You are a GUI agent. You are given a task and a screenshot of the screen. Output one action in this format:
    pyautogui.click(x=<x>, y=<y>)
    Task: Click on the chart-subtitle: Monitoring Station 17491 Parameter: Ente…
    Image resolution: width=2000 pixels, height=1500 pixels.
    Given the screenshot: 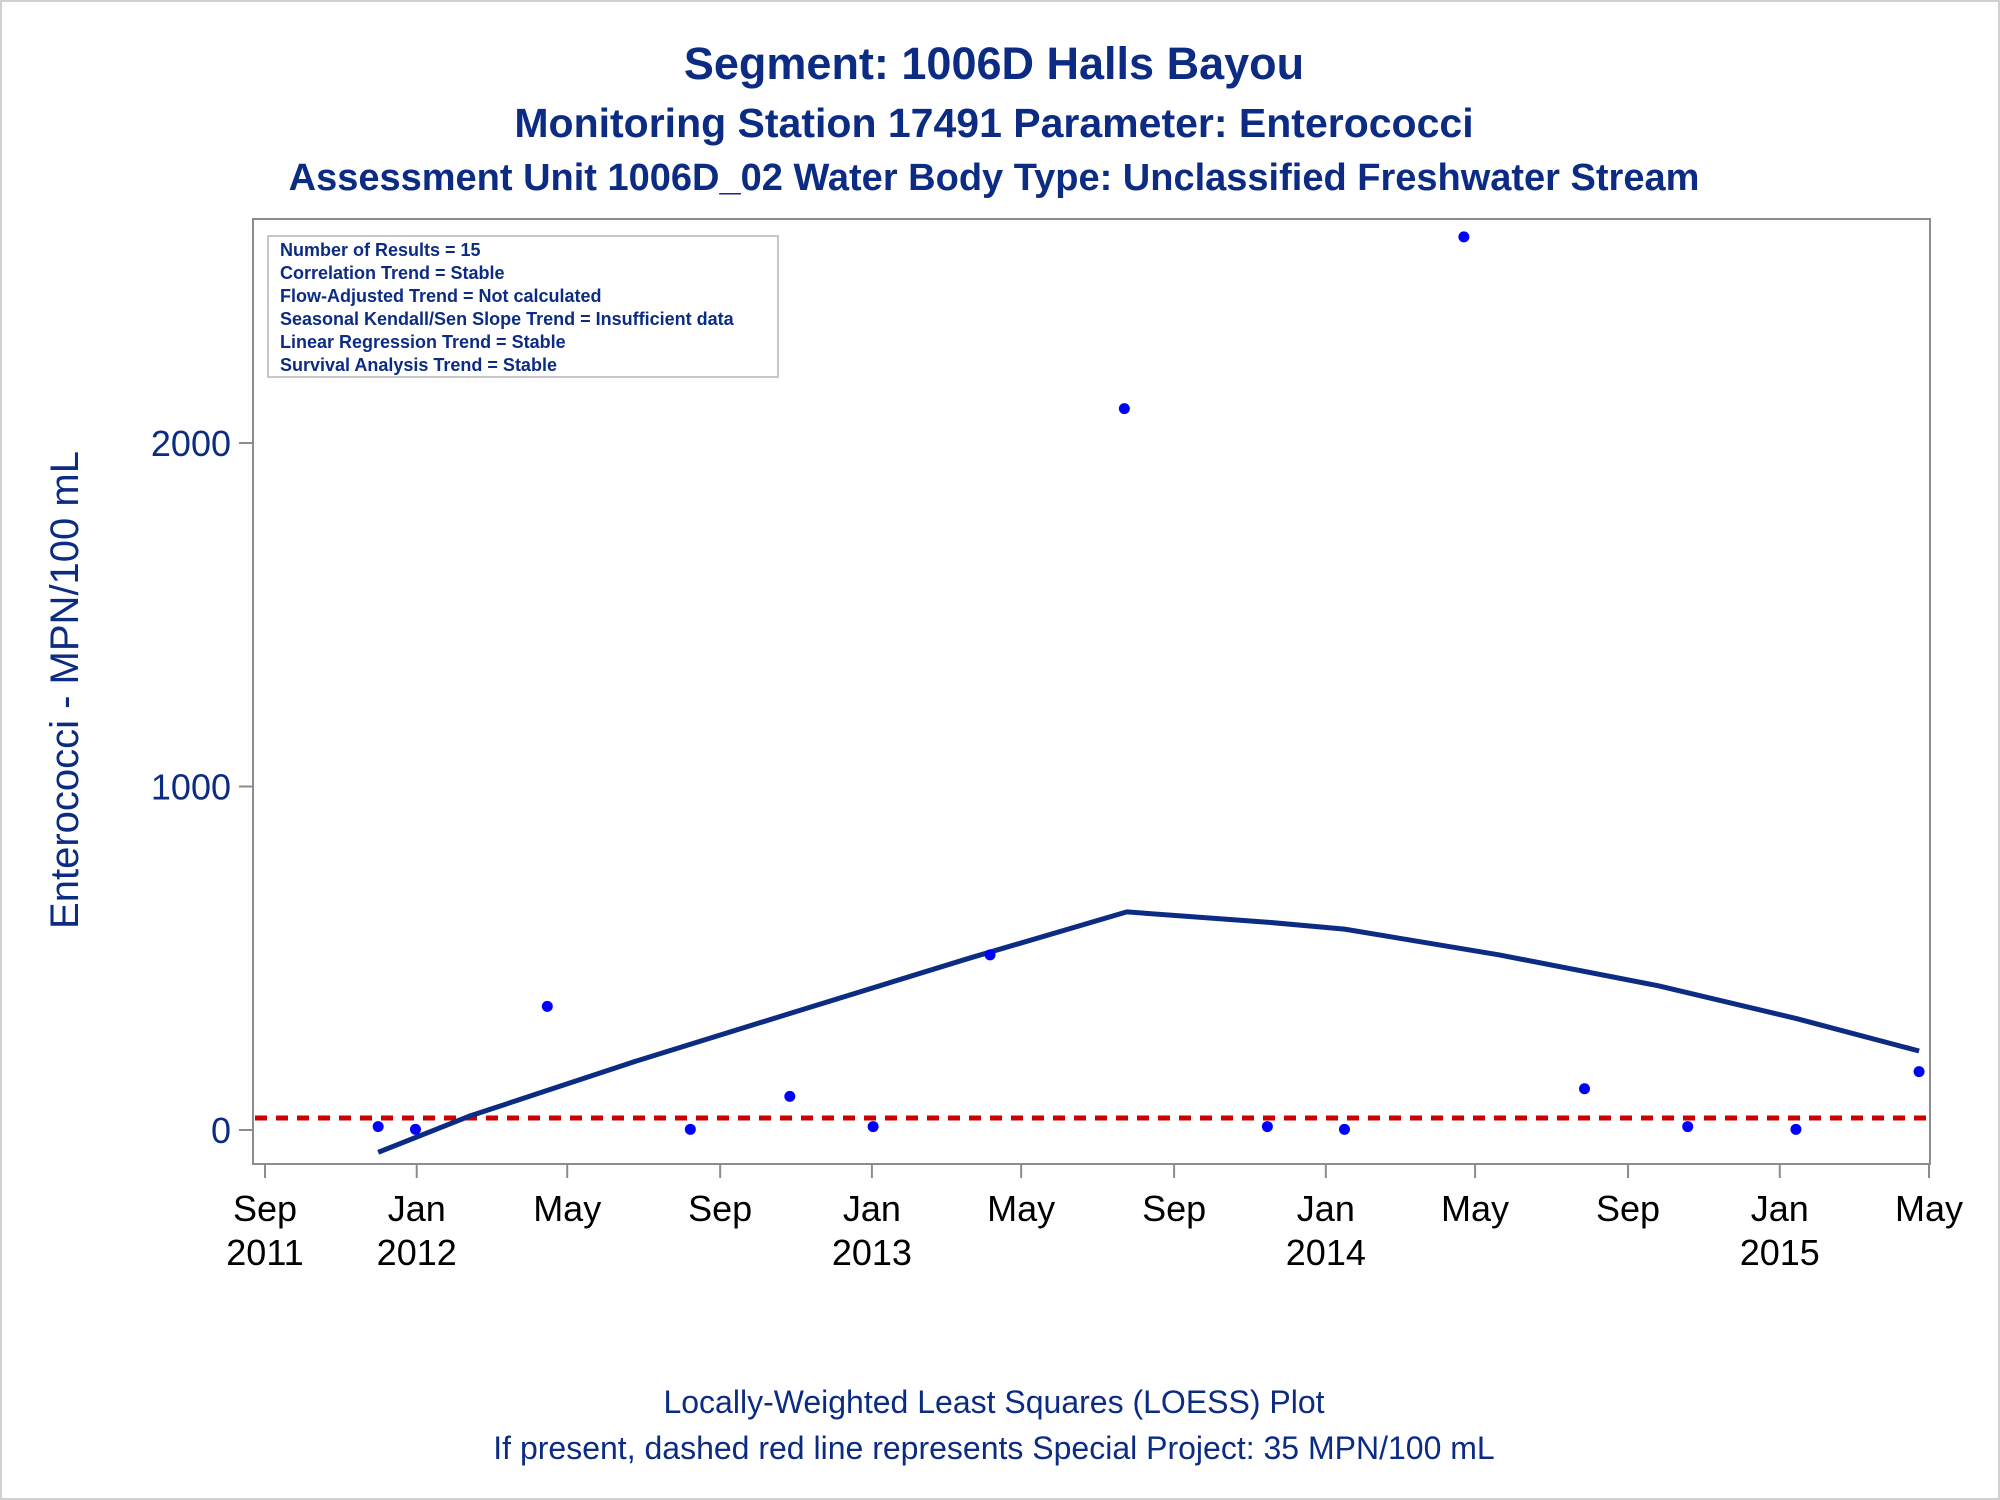 What is the action you would take?
    pyautogui.click(x=994, y=123)
    